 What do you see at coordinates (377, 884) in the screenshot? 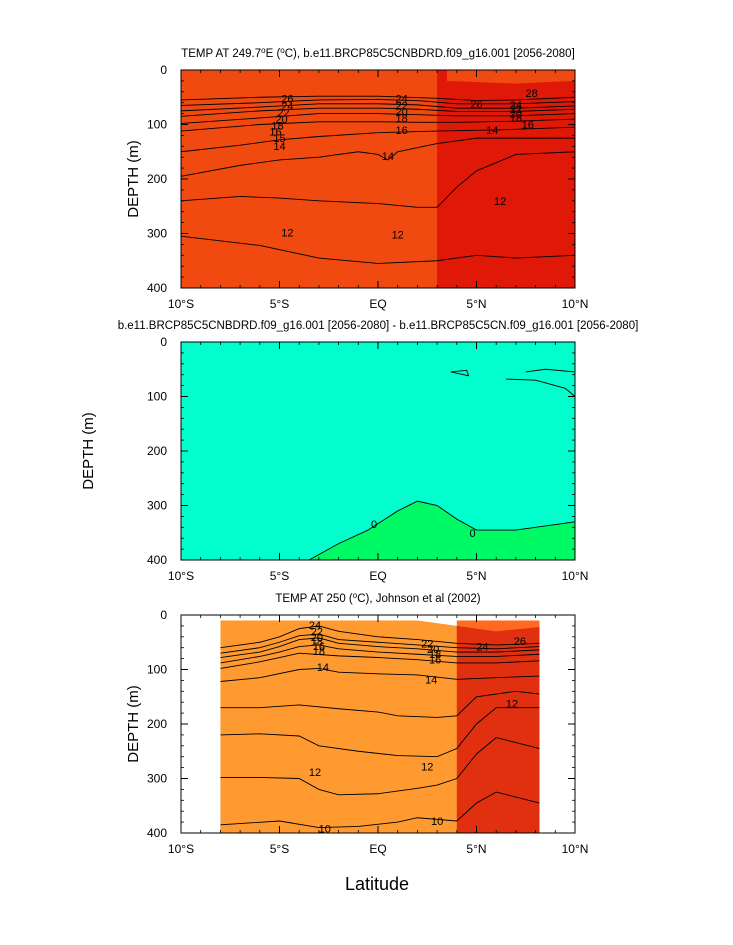
I see `common-x-axis-label: Latitude` at bounding box center [377, 884].